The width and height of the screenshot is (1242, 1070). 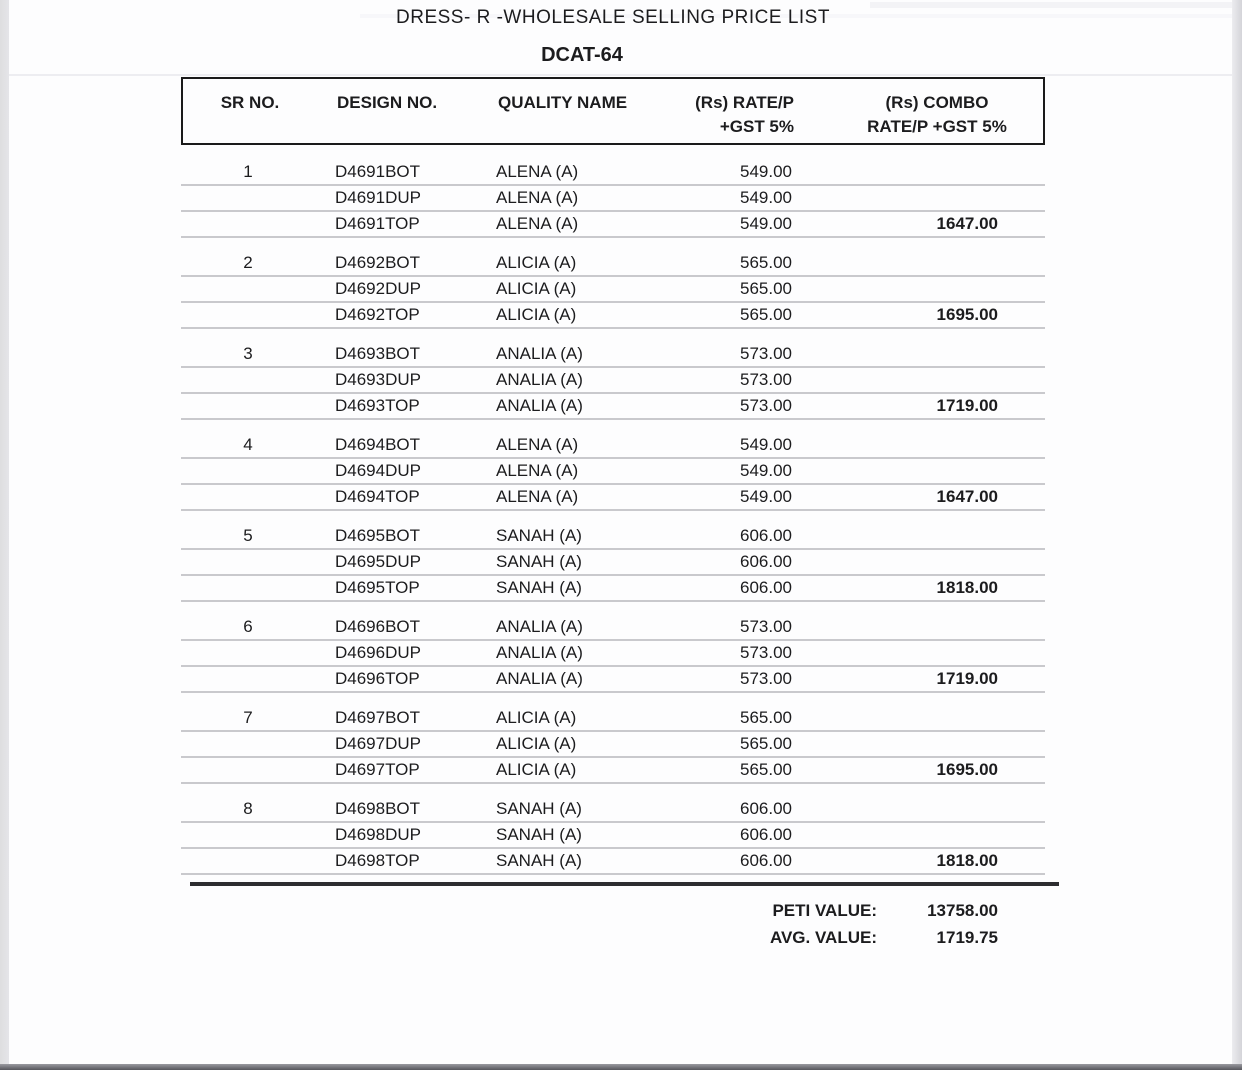 I want to click on column-header-combo-line2: RATE/P +GST 5%, so click(x=937, y=126).